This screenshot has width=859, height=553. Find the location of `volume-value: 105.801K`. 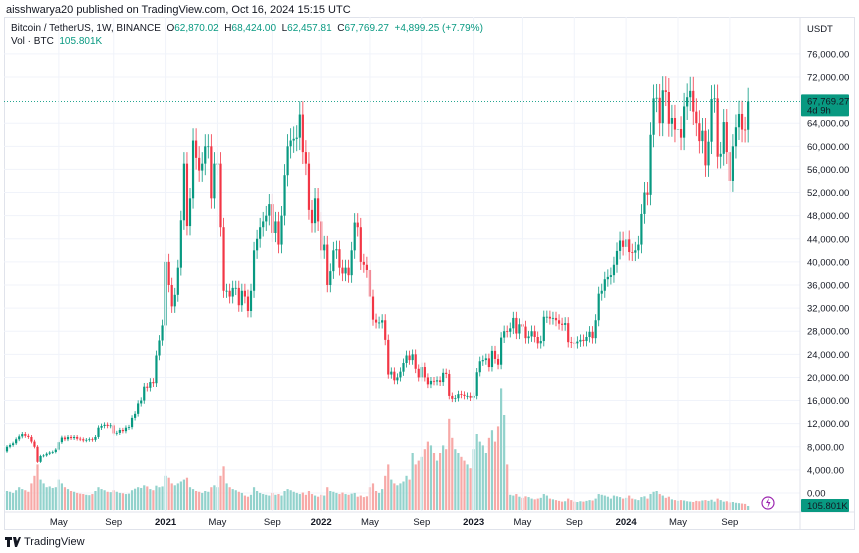

volume-value: 105.801K is located at coordinates (81, 41).